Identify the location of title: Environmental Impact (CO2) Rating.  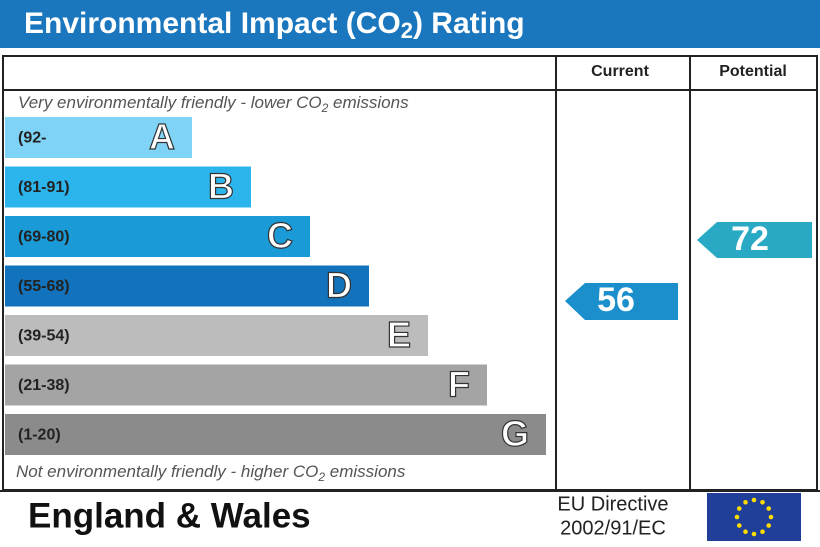
(274, 25).